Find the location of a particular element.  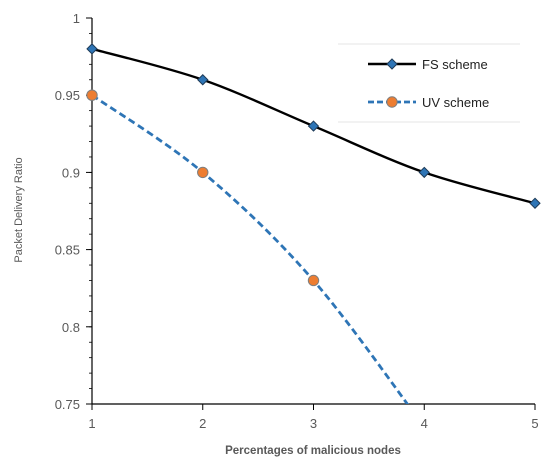

x-tick-label: 2 is located at coordinates (202, 423).